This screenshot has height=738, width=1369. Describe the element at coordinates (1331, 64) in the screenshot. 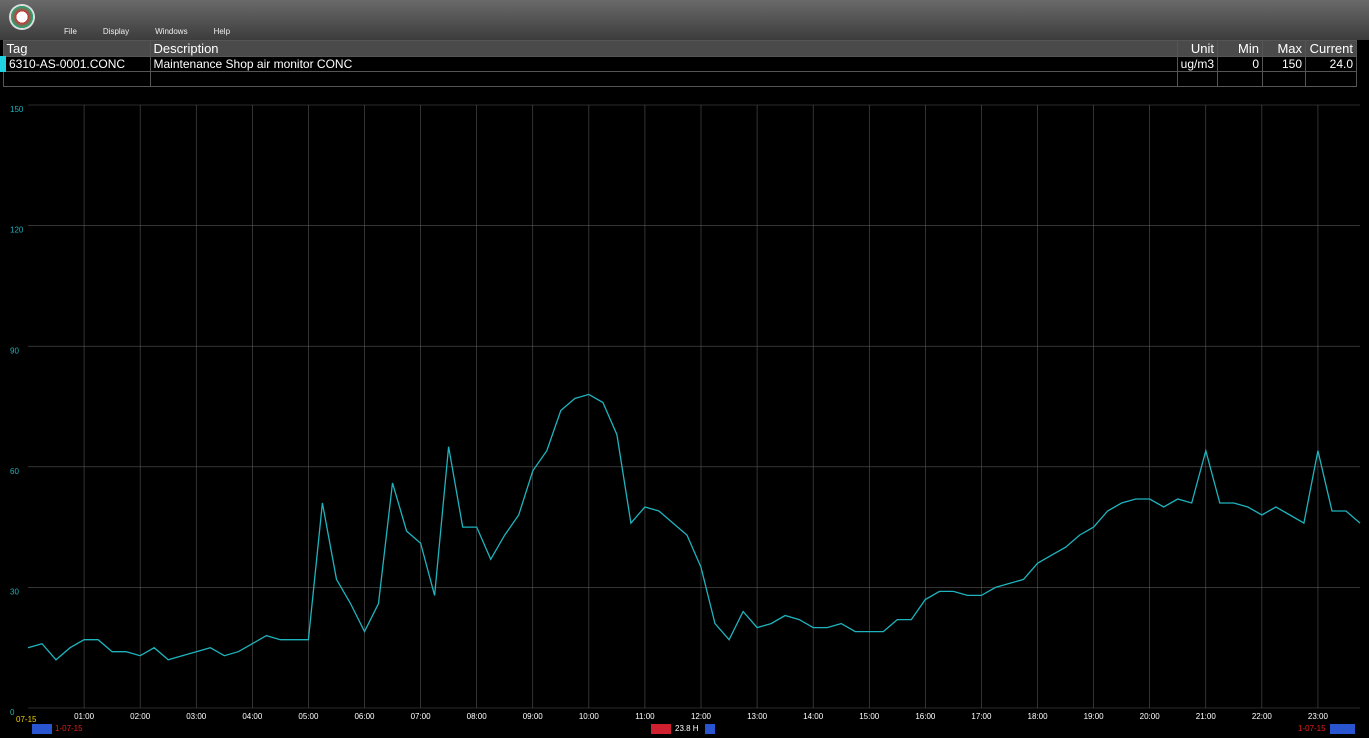

I see `cell: 24.0` at that location.